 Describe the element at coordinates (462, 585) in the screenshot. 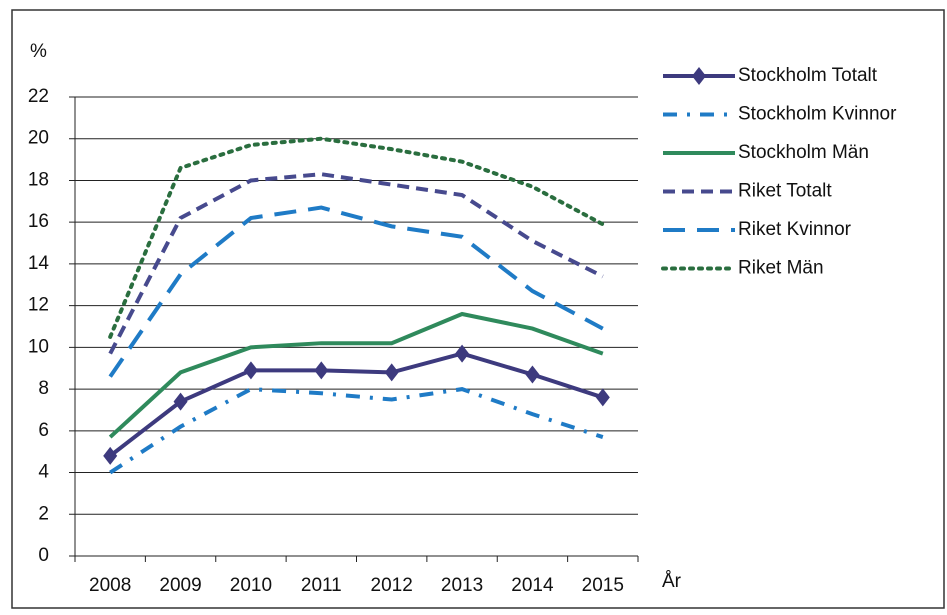

I see `x-tick-label: 2013` at that location.